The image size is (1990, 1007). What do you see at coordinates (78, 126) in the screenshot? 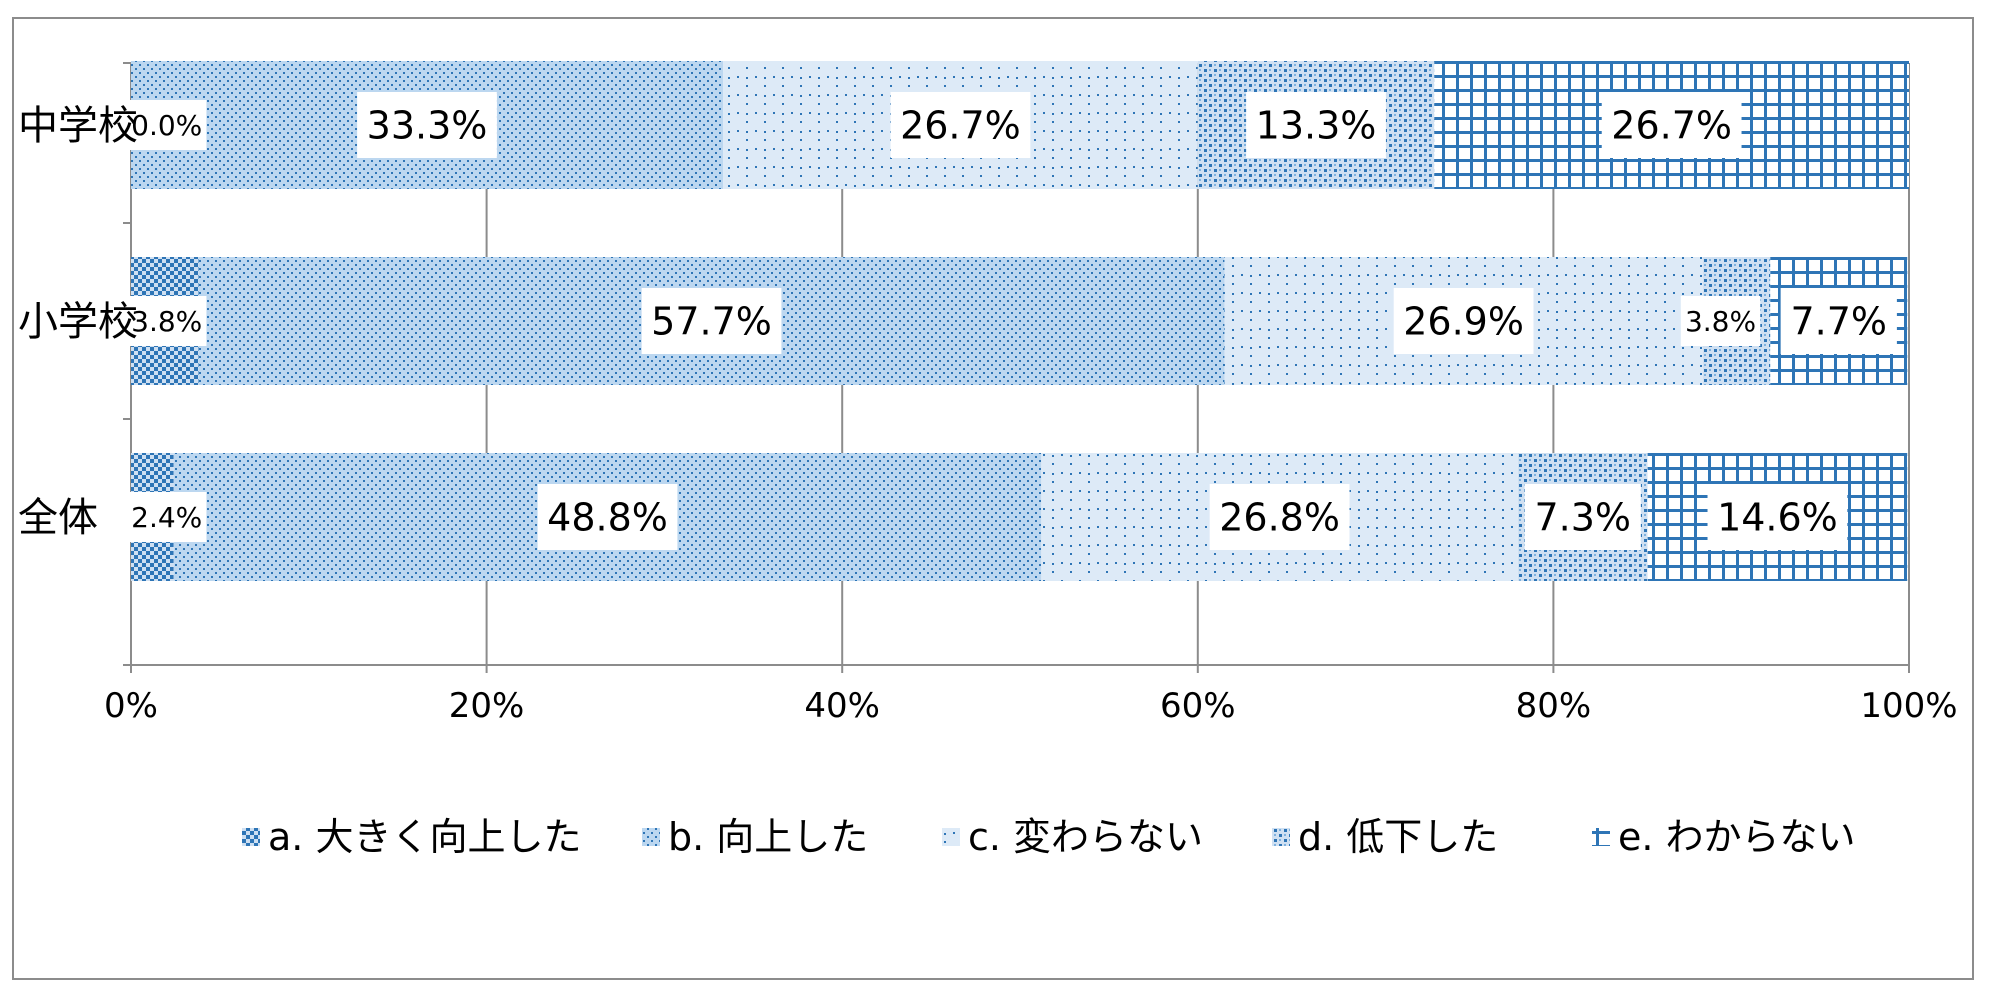
I see `category-label: 中学校` at bounding box center [78, 126].